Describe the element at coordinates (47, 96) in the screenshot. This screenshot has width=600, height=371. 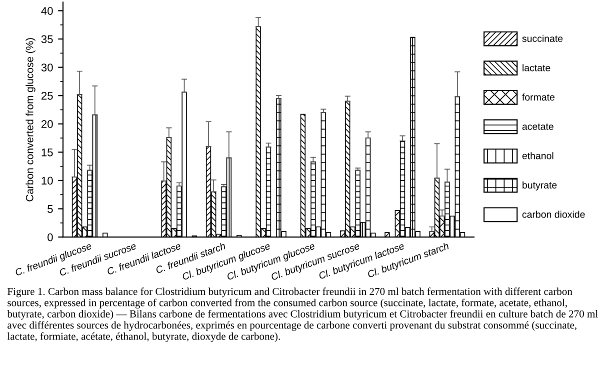
I see `y-tick-label: 25` at that location.